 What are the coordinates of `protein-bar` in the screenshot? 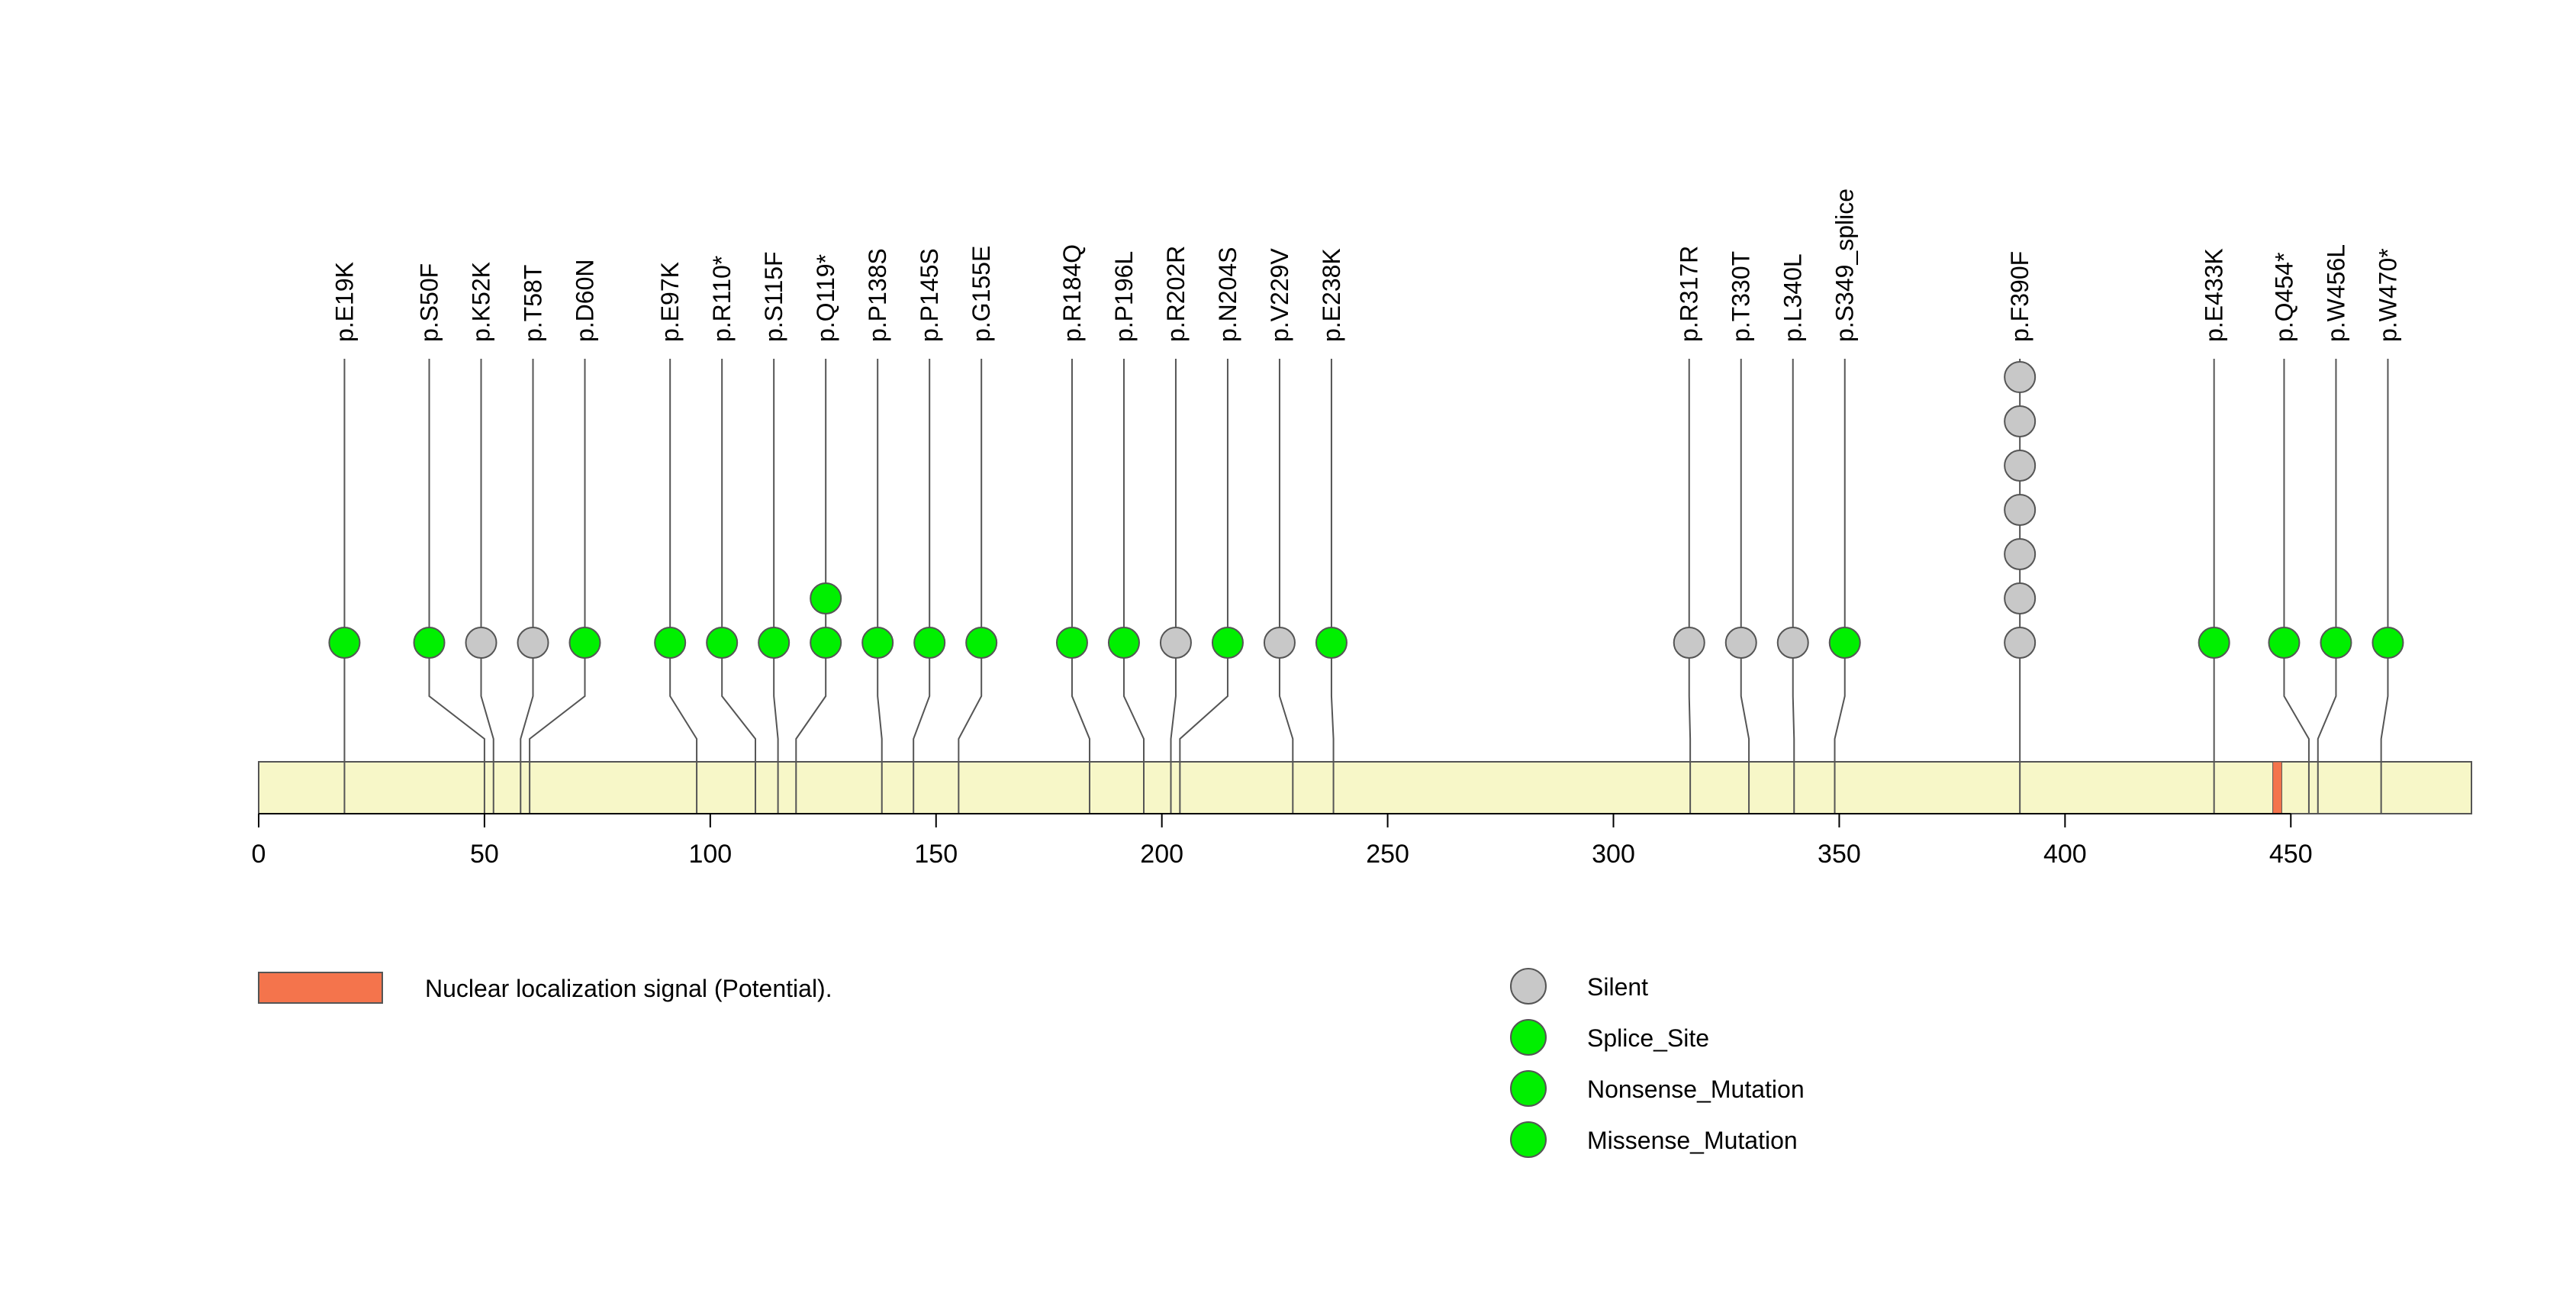 It's located at (1365, 788).